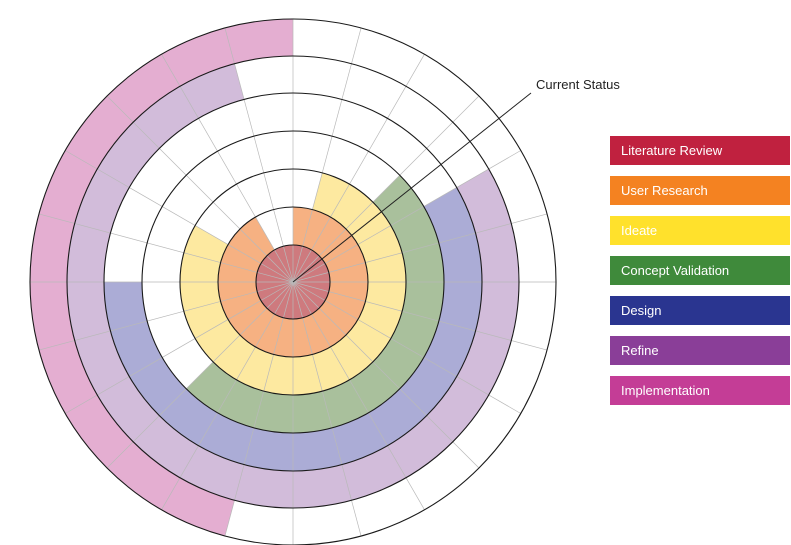  I want to click on legend-item-ideate: Ideate, so click(700, 230).